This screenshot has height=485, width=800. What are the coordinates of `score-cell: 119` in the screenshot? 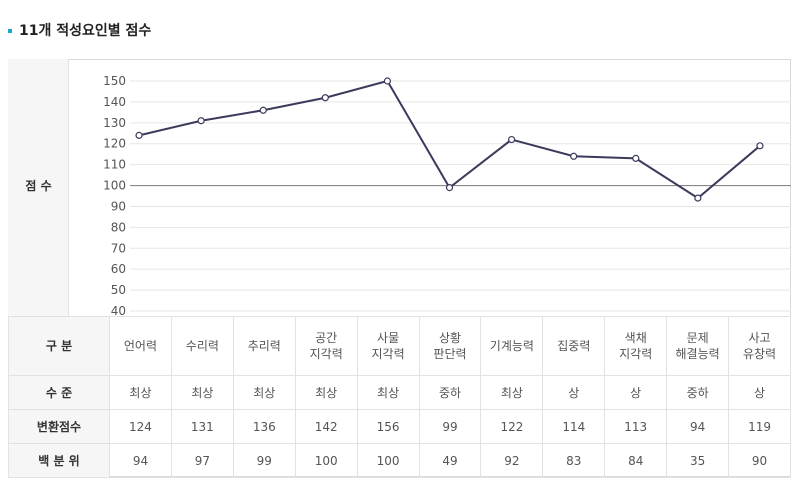 It's located at (759, 426).